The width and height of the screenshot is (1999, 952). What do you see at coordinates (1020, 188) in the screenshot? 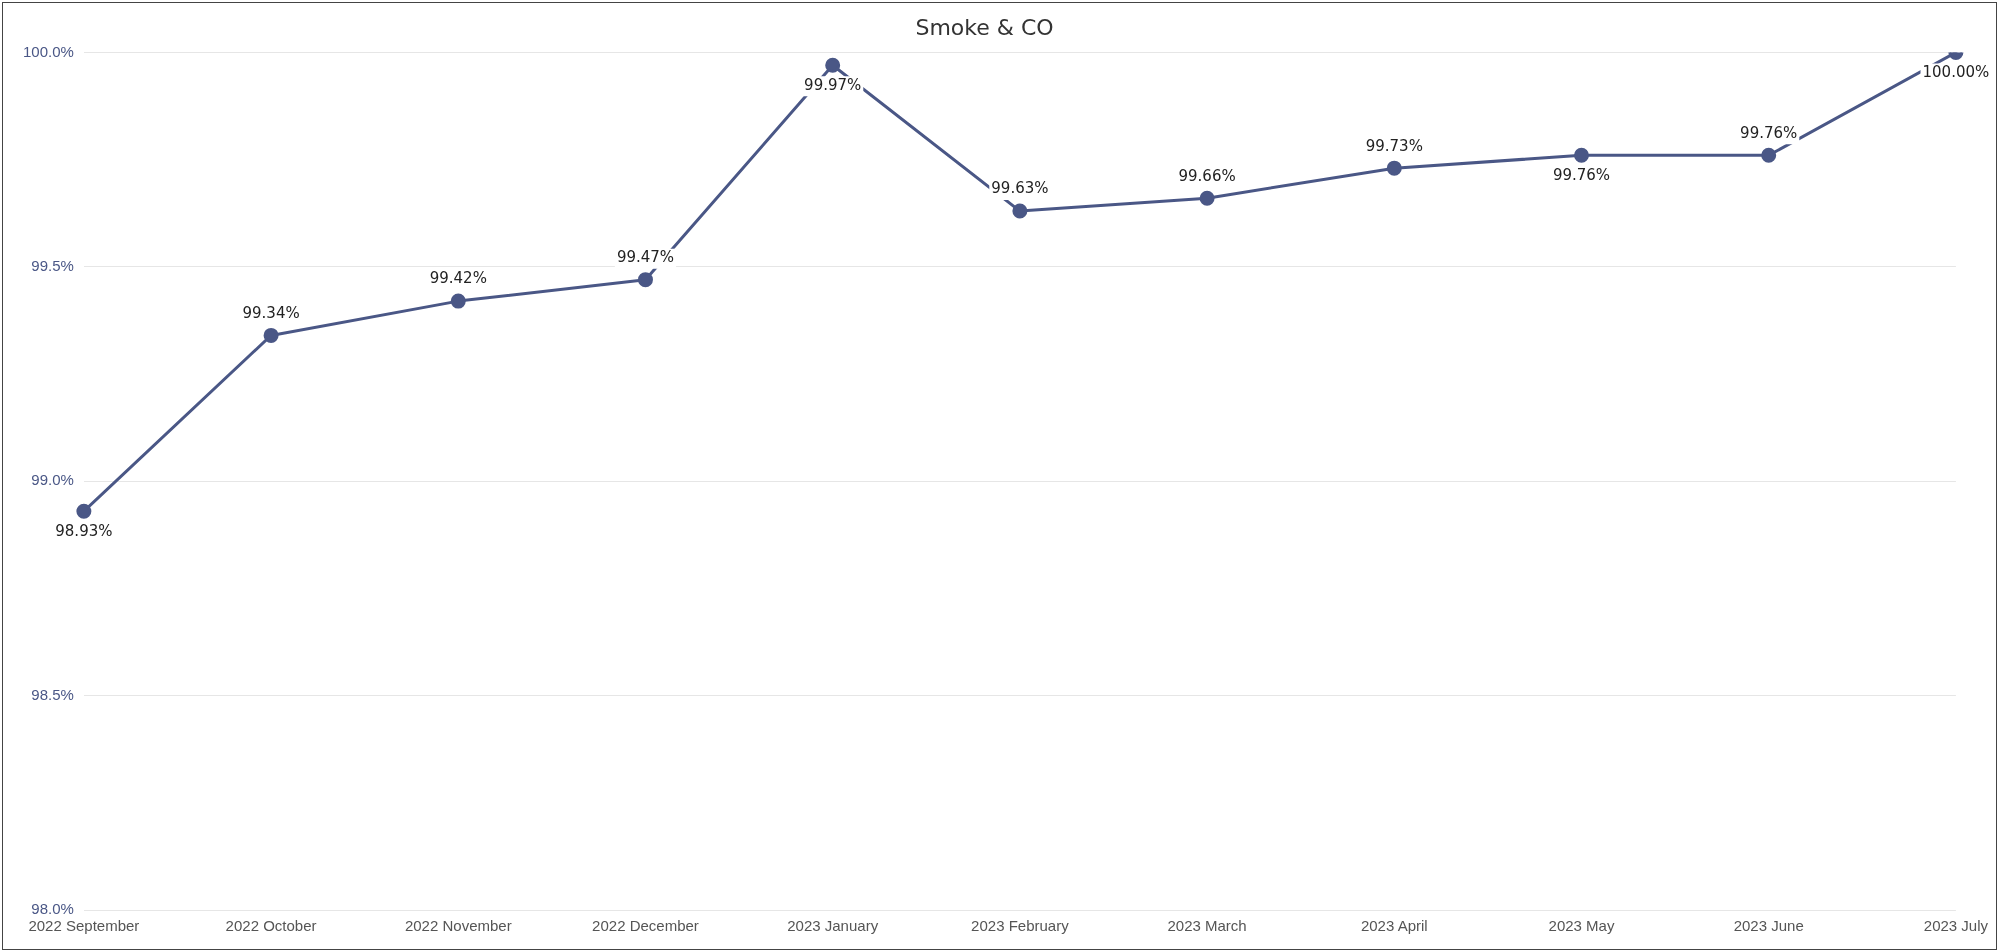
I see `data-label: 99.63%` at bounding box center [1020, 188].